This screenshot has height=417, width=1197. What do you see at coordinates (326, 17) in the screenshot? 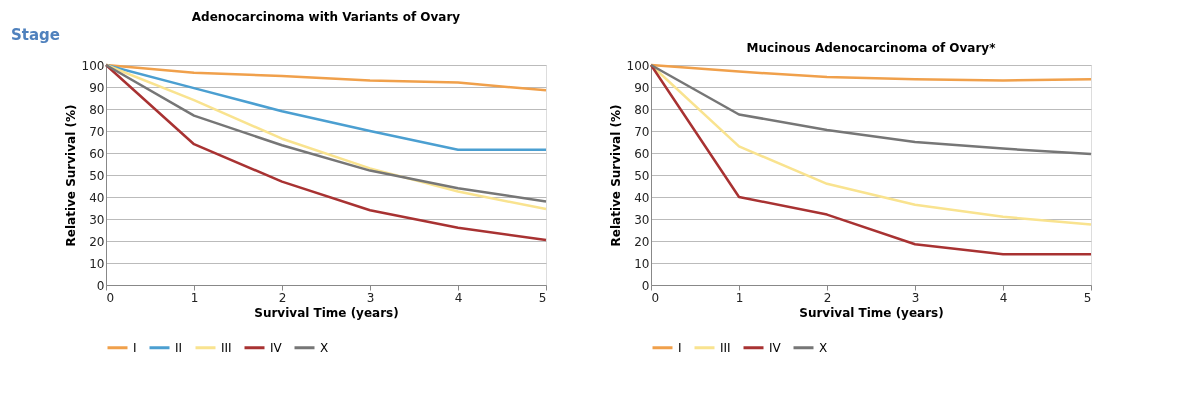
I see `chart-title: Adenocarcinoma with Variants of Ovary` at bounding box center [326, 17].